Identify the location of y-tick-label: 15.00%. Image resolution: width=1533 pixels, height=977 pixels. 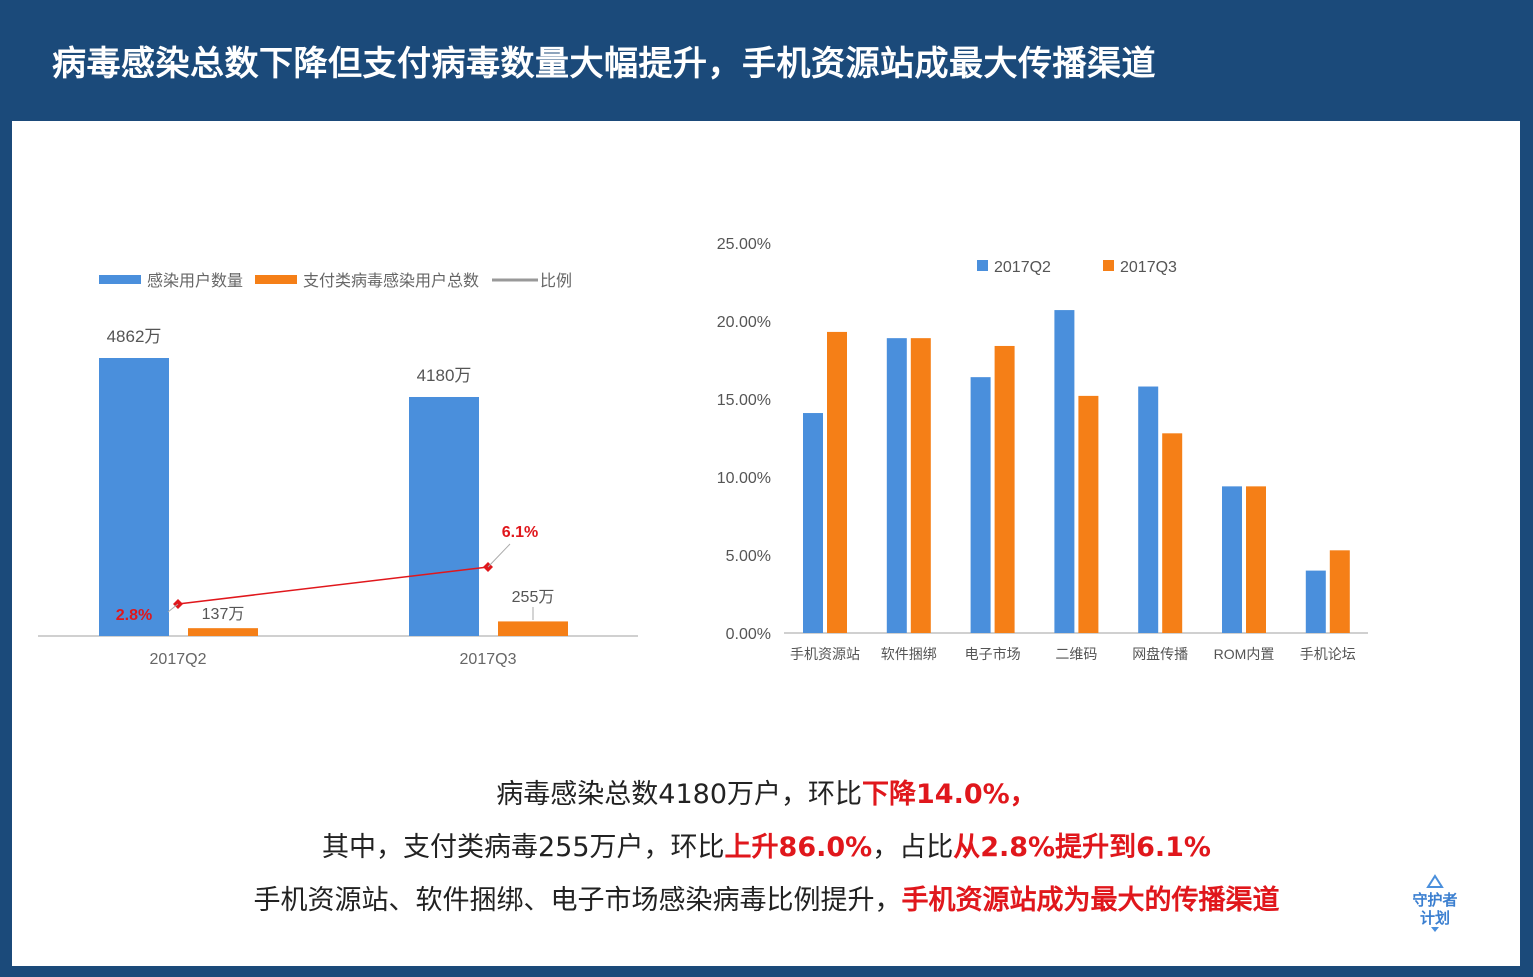
(744, 400).